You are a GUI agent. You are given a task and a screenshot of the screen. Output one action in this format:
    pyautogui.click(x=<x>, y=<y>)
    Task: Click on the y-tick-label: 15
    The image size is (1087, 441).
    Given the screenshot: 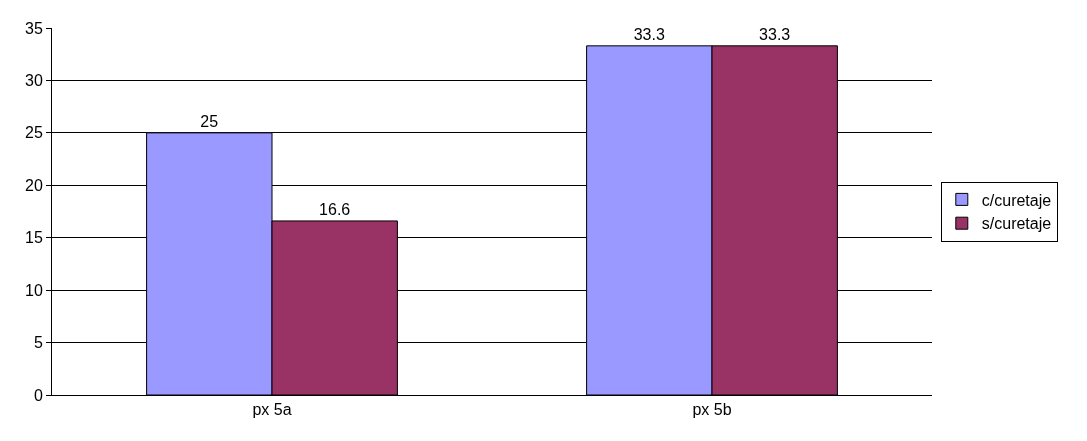 What is the action you would take?
    pyautogui.click(x=34, y=238)
    